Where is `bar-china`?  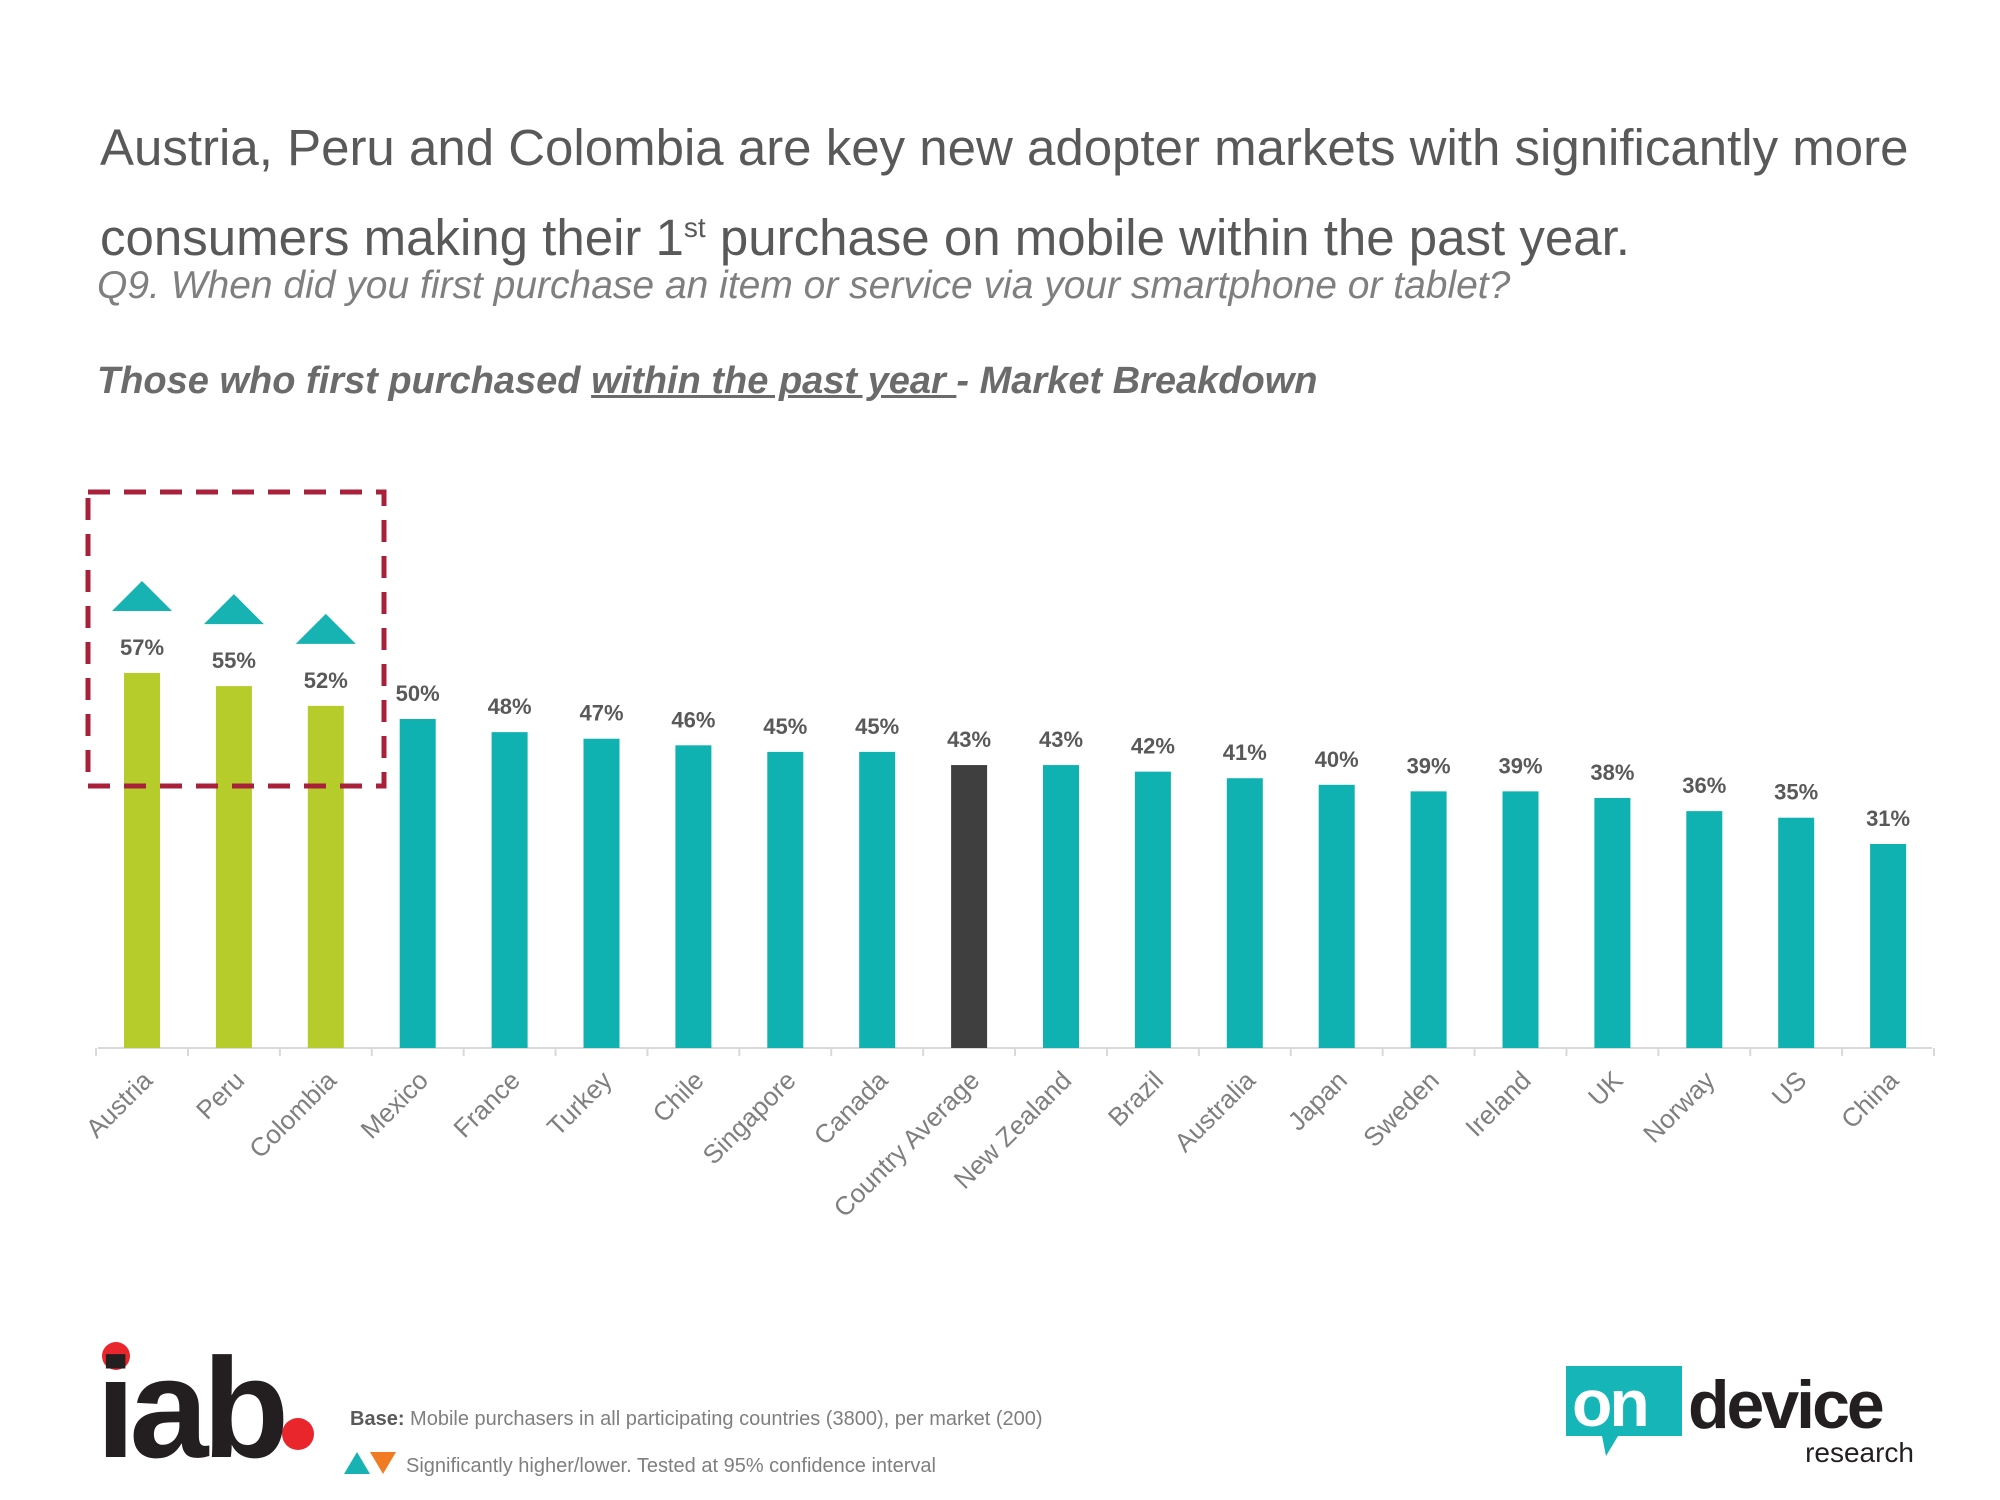 bar-china is located at coordinates (1888, 946).